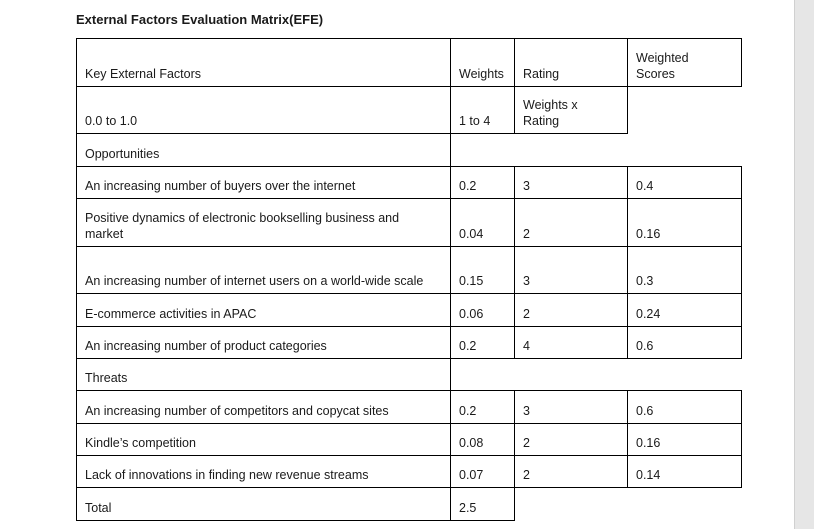 The height and width of the screenshot is (529, 814). What do you see at coordinates (263, 150) in the screenshot?
I see `section-opportunities-cell: Opportunities` at bounding box center [263, 150].